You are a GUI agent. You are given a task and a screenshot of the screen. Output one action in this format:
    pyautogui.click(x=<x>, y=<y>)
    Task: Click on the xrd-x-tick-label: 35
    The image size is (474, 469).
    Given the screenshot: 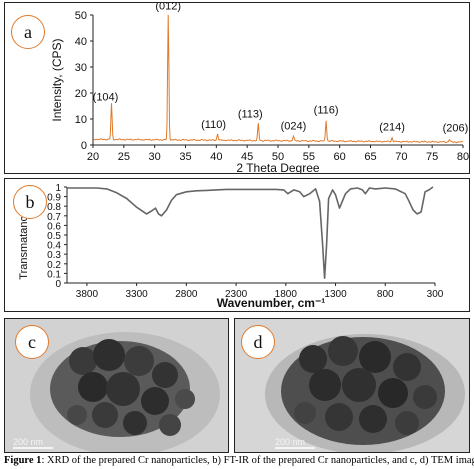 What is the action you would take?
    pyautogui.click(x=185, y=157)
    